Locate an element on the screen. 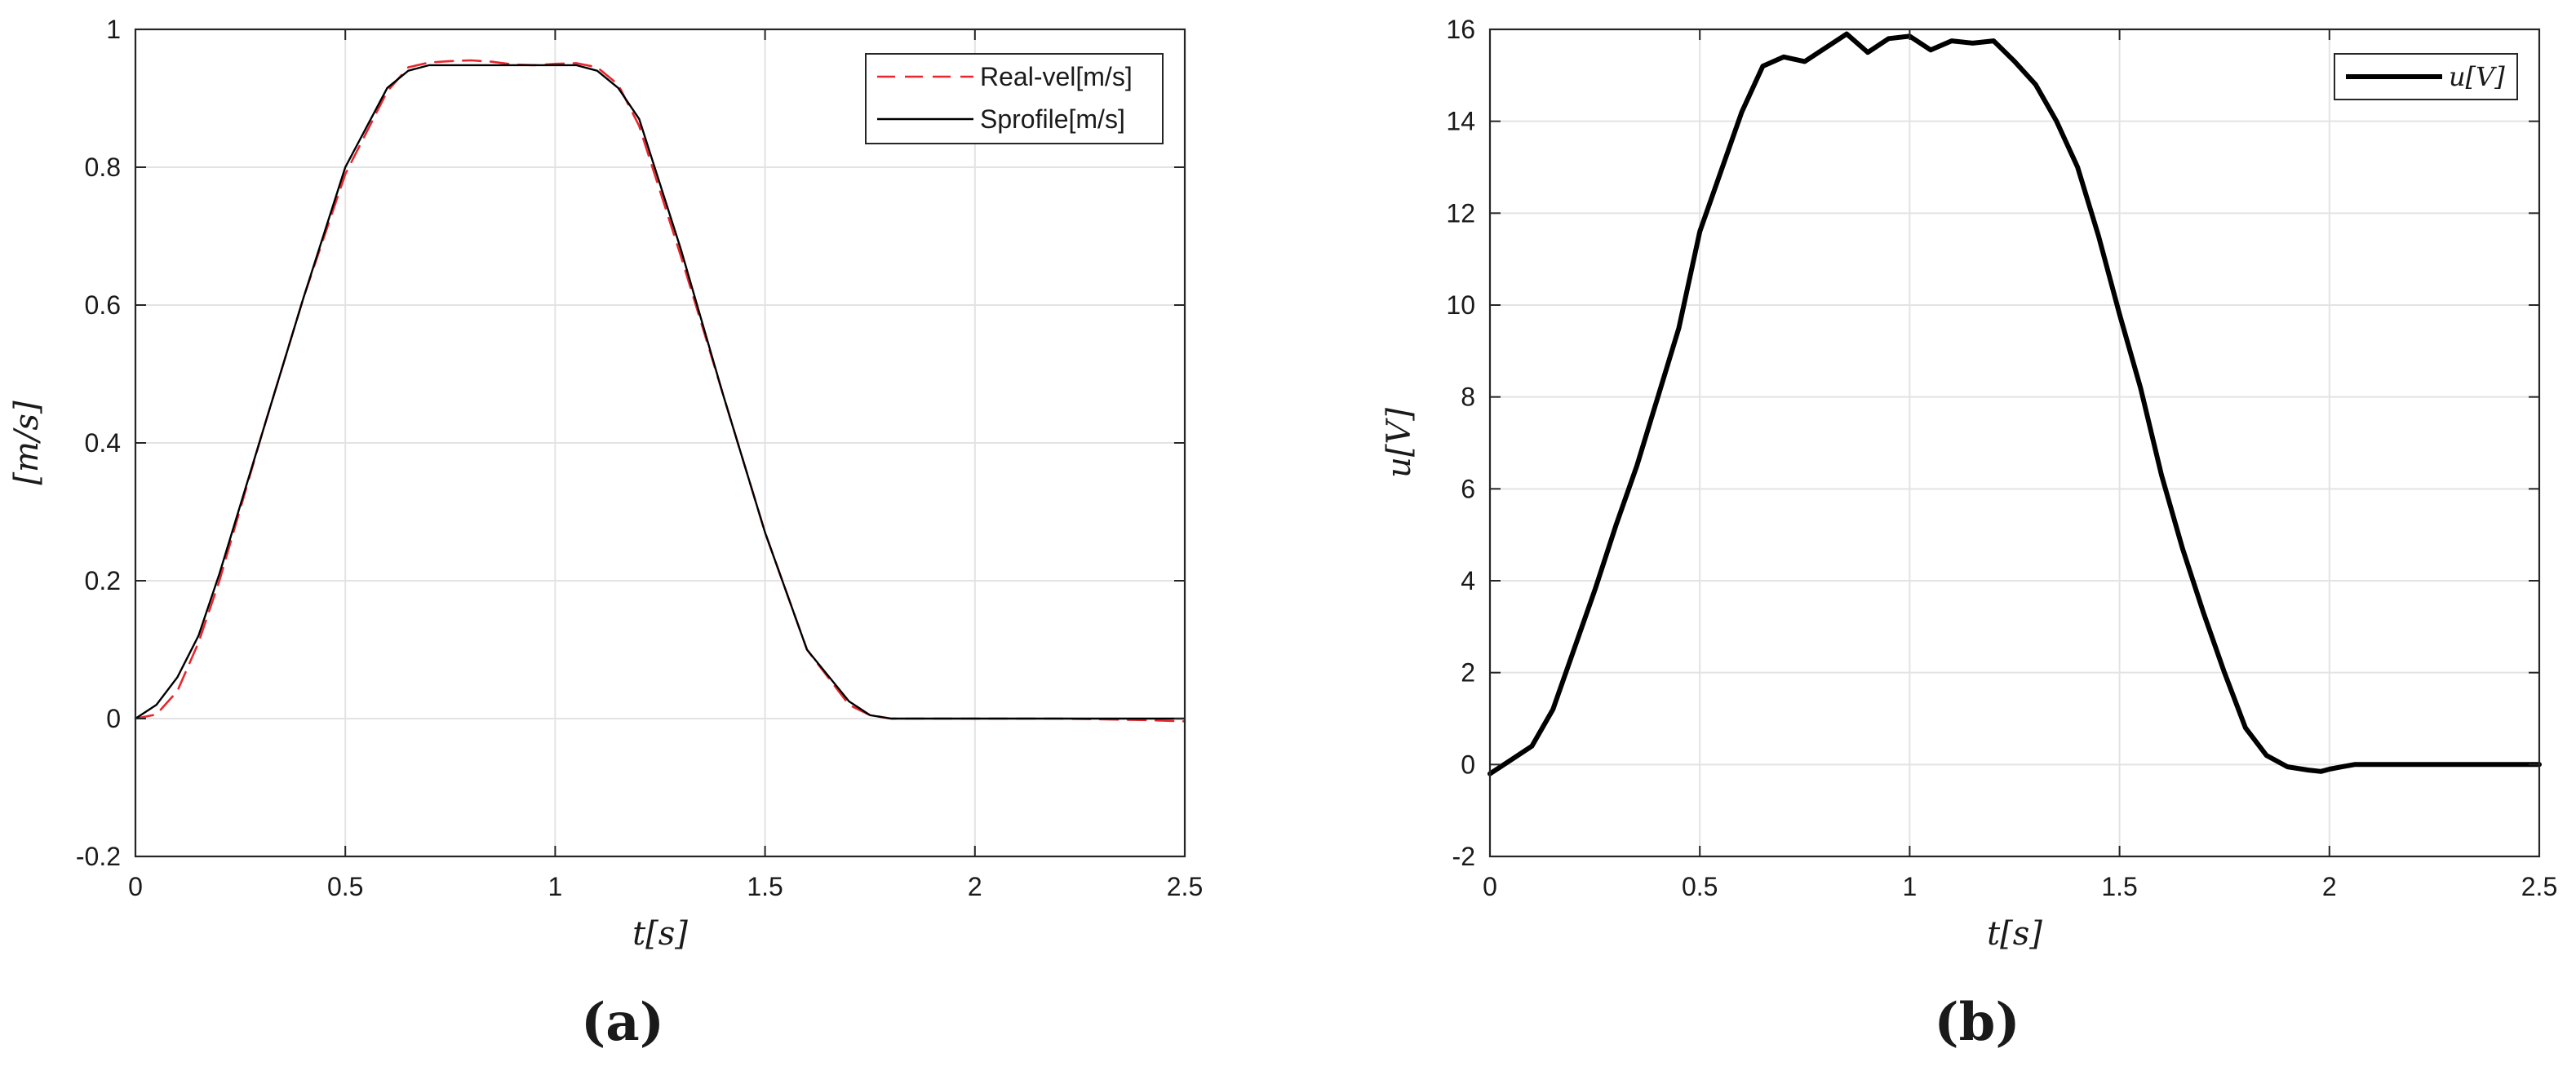  y-tick-label: 6 is located at coordinates (1468, 488).